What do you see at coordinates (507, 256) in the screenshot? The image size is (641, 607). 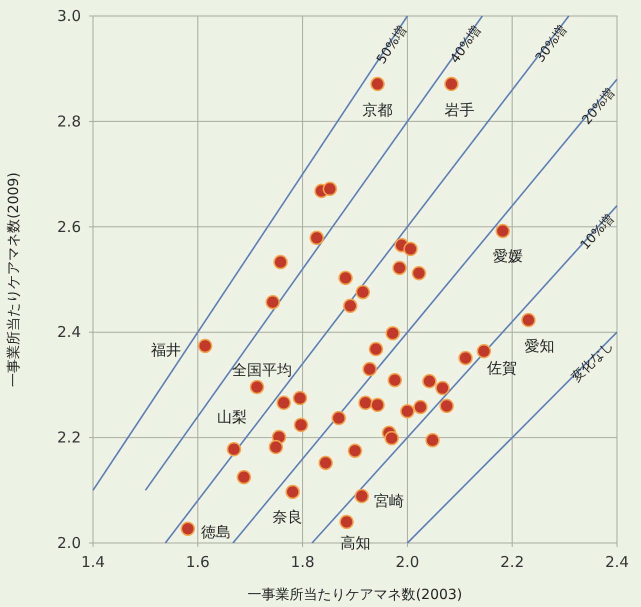 I see `annotation: 愛媛` at bounding box center [507, 256].